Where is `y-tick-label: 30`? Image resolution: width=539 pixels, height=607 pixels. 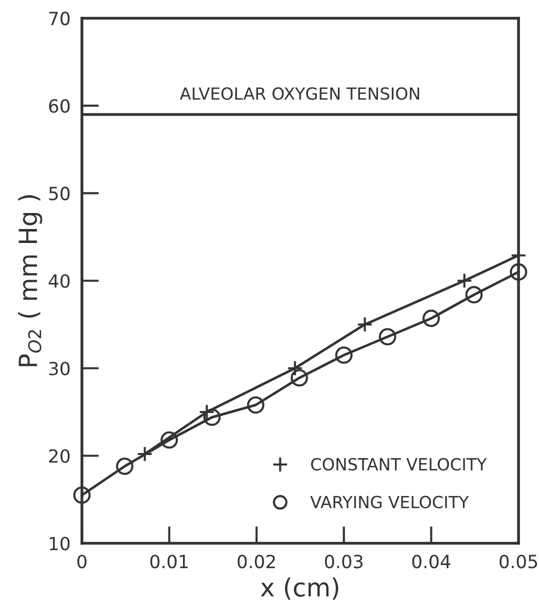 y-tick-label: 30 is located at coordinates (59, 369).